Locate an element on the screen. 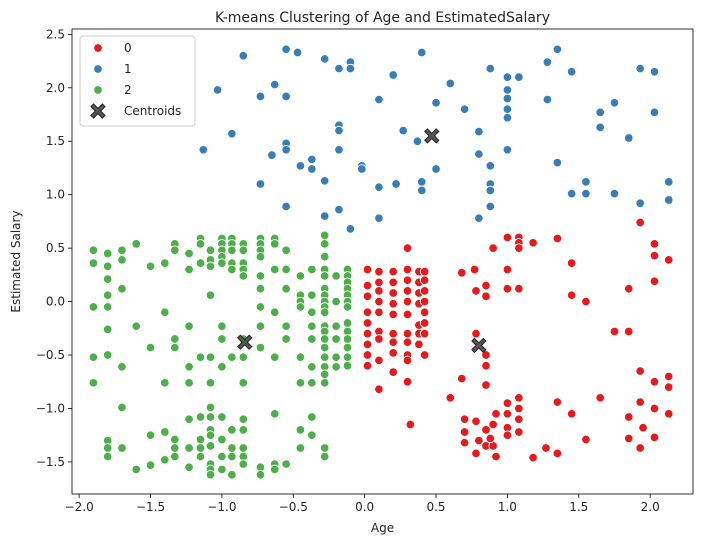  y-tick-label-7: 2.0 is located at coordinates (55, 88).